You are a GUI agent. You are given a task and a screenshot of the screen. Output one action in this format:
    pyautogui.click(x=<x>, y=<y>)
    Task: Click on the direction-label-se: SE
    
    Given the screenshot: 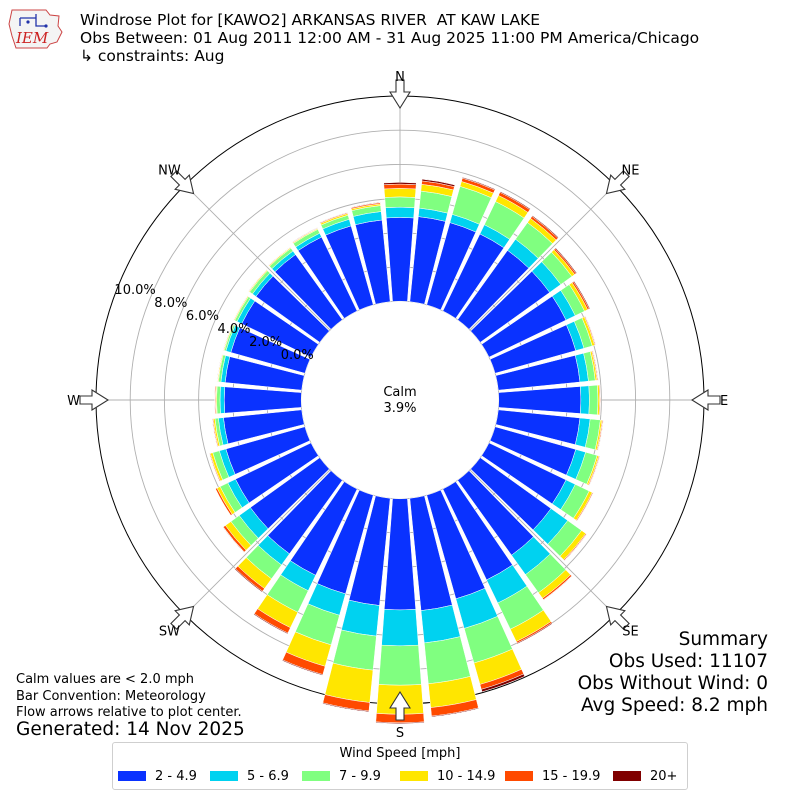 What is the action you would take?
    pyautogui.click(x=630, y=632)
    